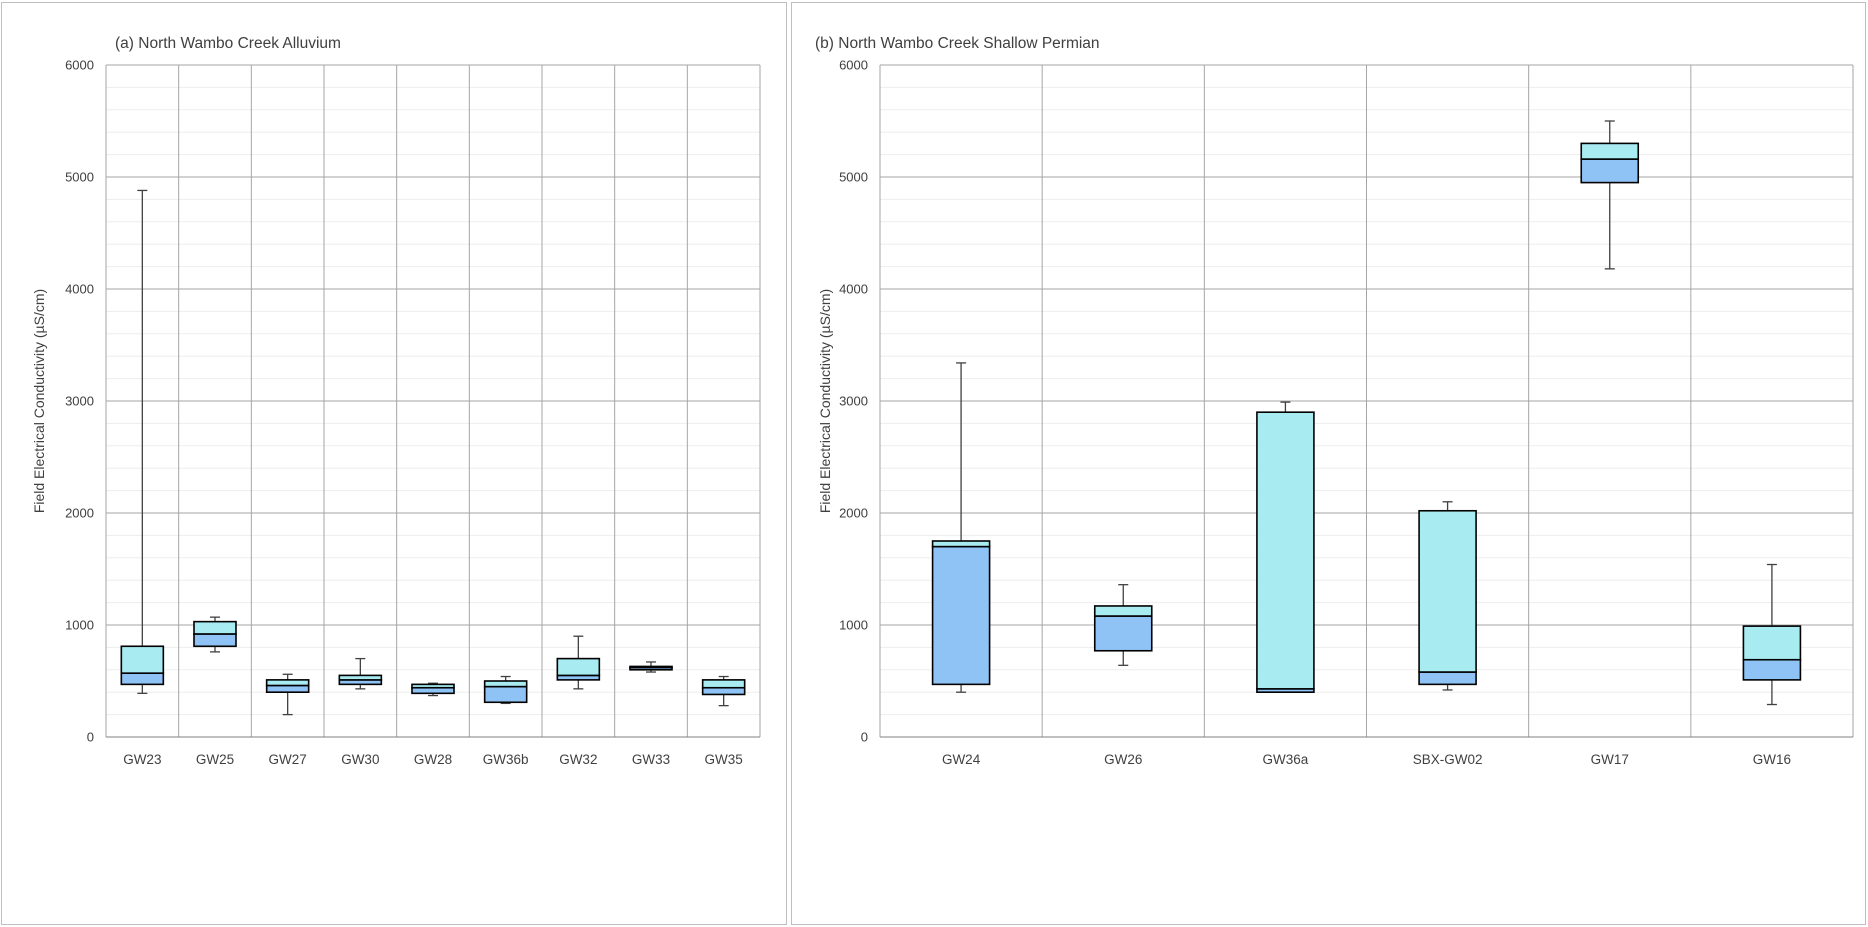 Image resolution: width=1868 pixels, height=927 pixels. I want to click on x-tick-label: GW23, so click(142, 759).